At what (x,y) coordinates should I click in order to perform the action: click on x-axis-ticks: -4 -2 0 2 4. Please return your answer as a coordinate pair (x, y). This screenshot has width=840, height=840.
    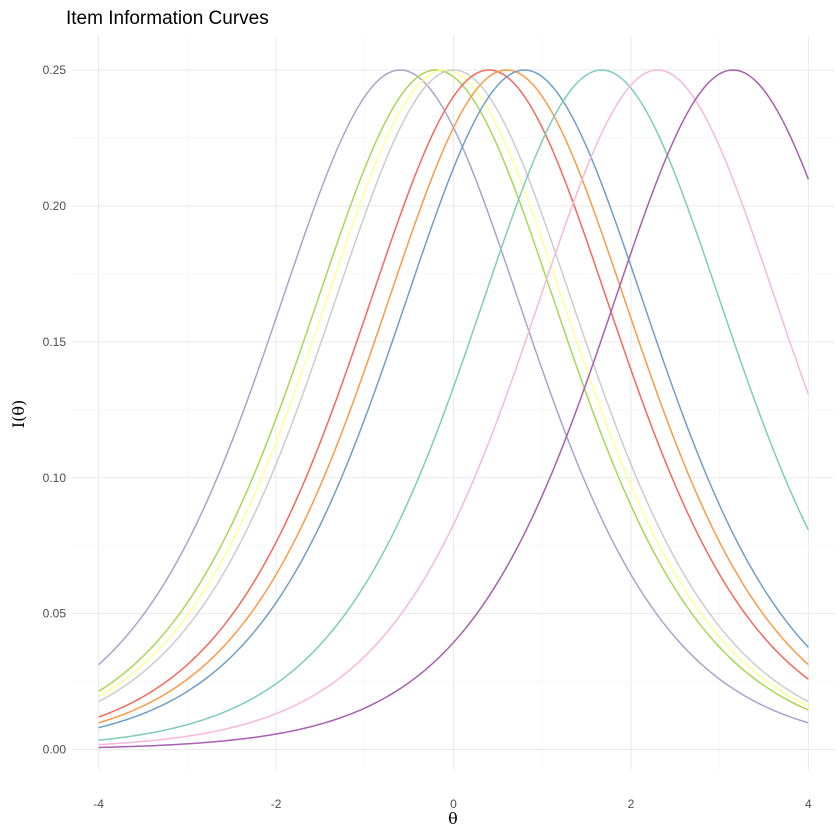
    Looking at the image, I should click on (452, 804).